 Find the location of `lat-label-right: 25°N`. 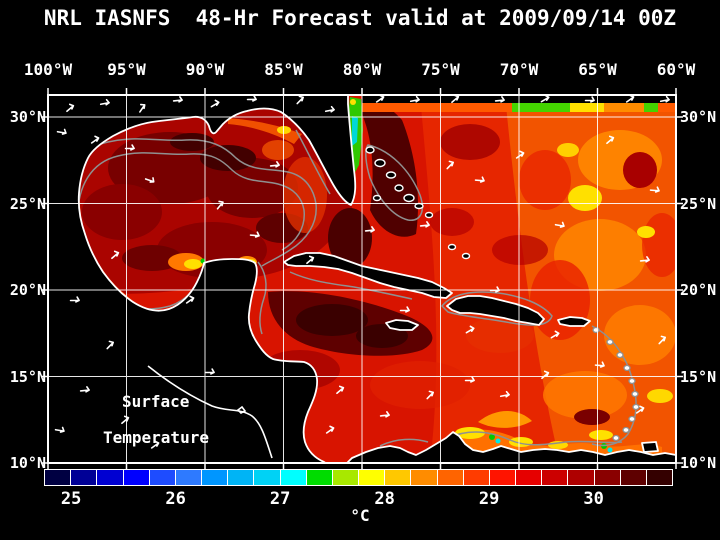

lat-label-right: 25°N is located at coordinates (698, 203).